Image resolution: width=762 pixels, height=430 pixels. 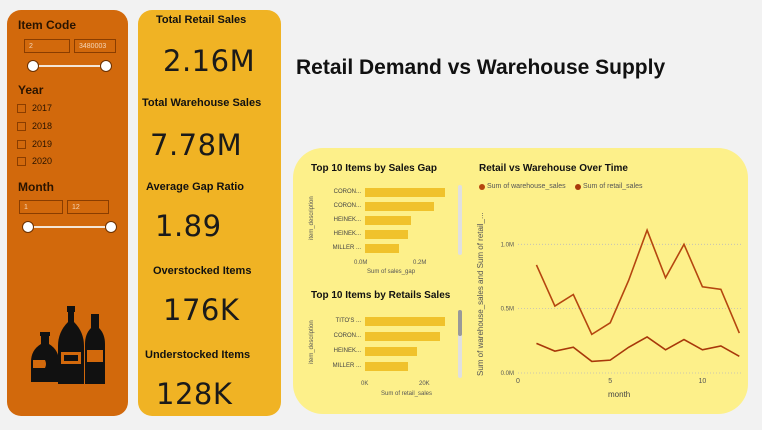 What do you see at coordinates (106, 66) in the screenshot?
I see `item-code-slider-max-handle` at bounding box center [106, 66].